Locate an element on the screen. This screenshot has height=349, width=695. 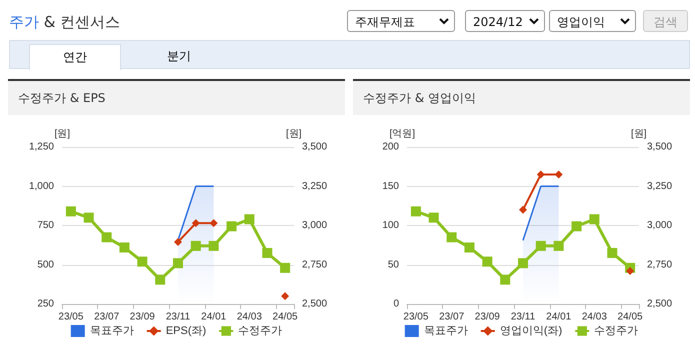
y-tick-label: 1,000 is located at coordinates (41, 186).